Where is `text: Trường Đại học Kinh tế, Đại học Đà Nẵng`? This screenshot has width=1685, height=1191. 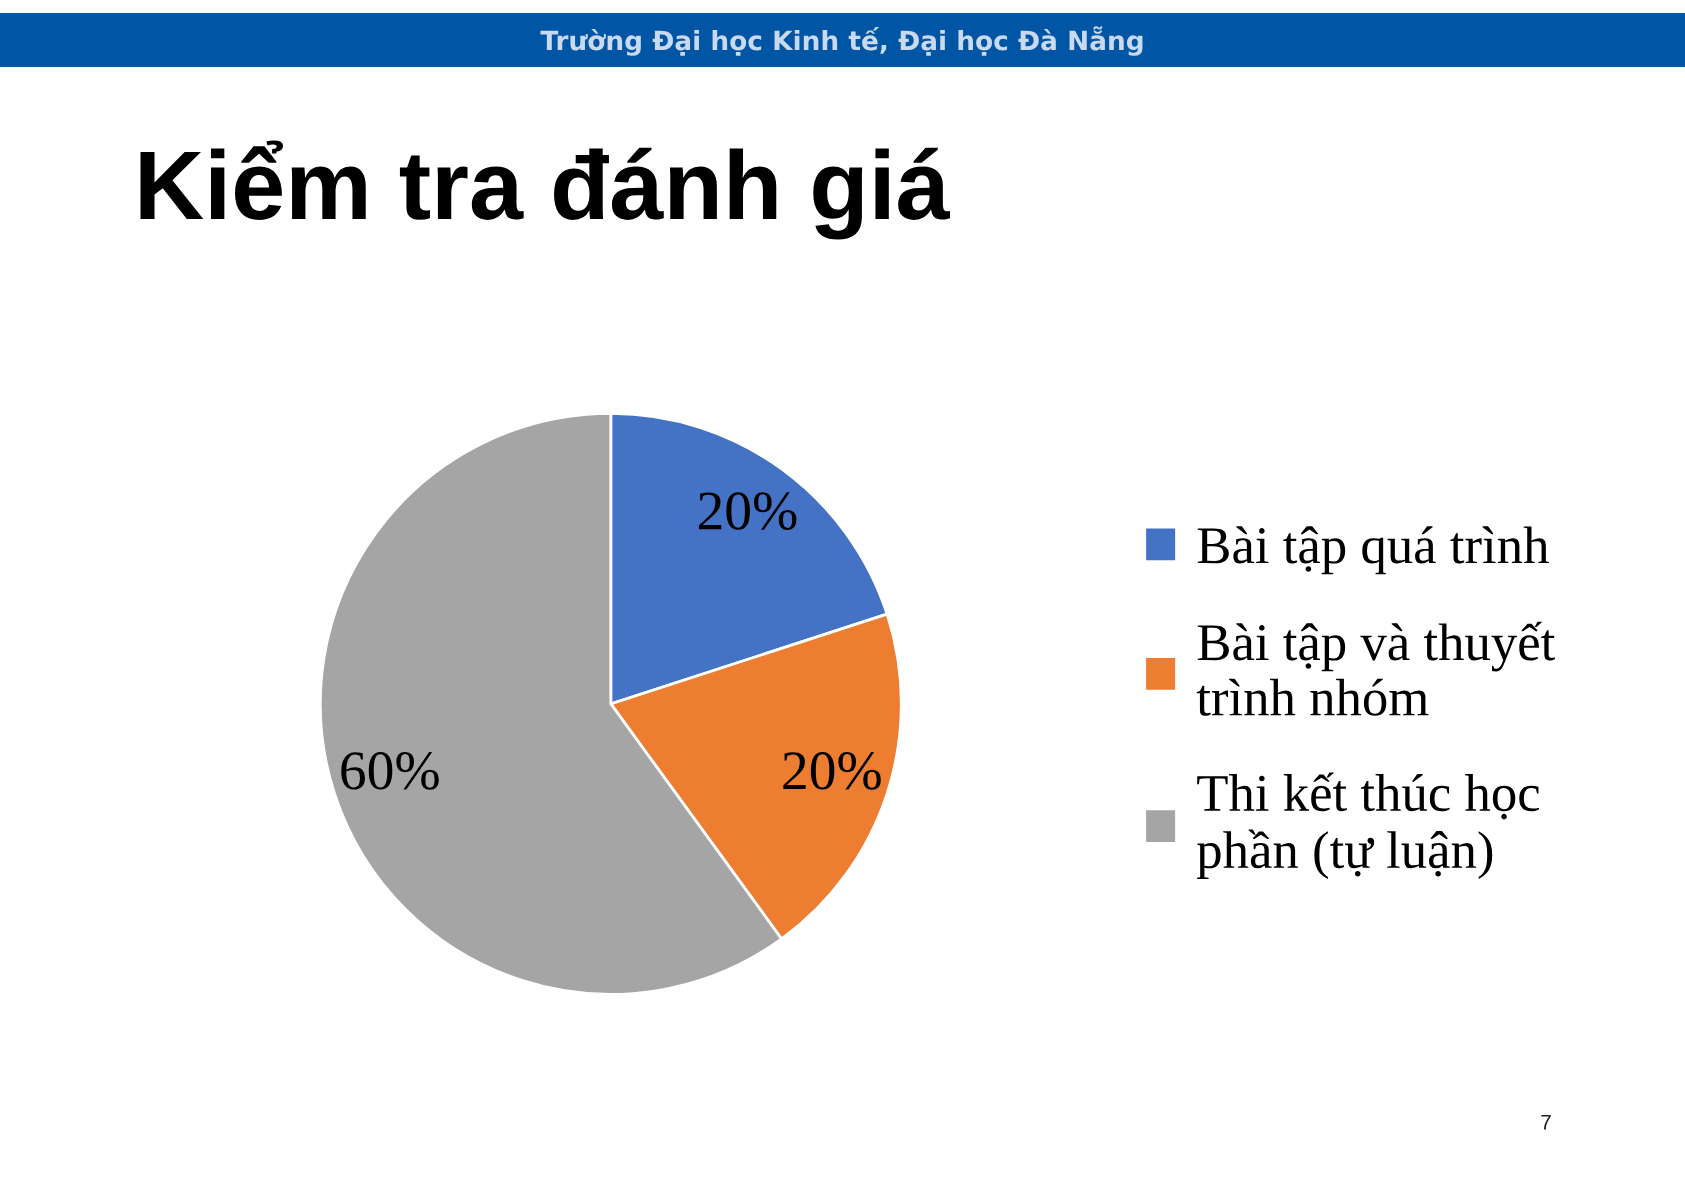
text: Trường Đại học Kinh tế, Đại học Đà Nẵng is located at coordinates (841, 41).